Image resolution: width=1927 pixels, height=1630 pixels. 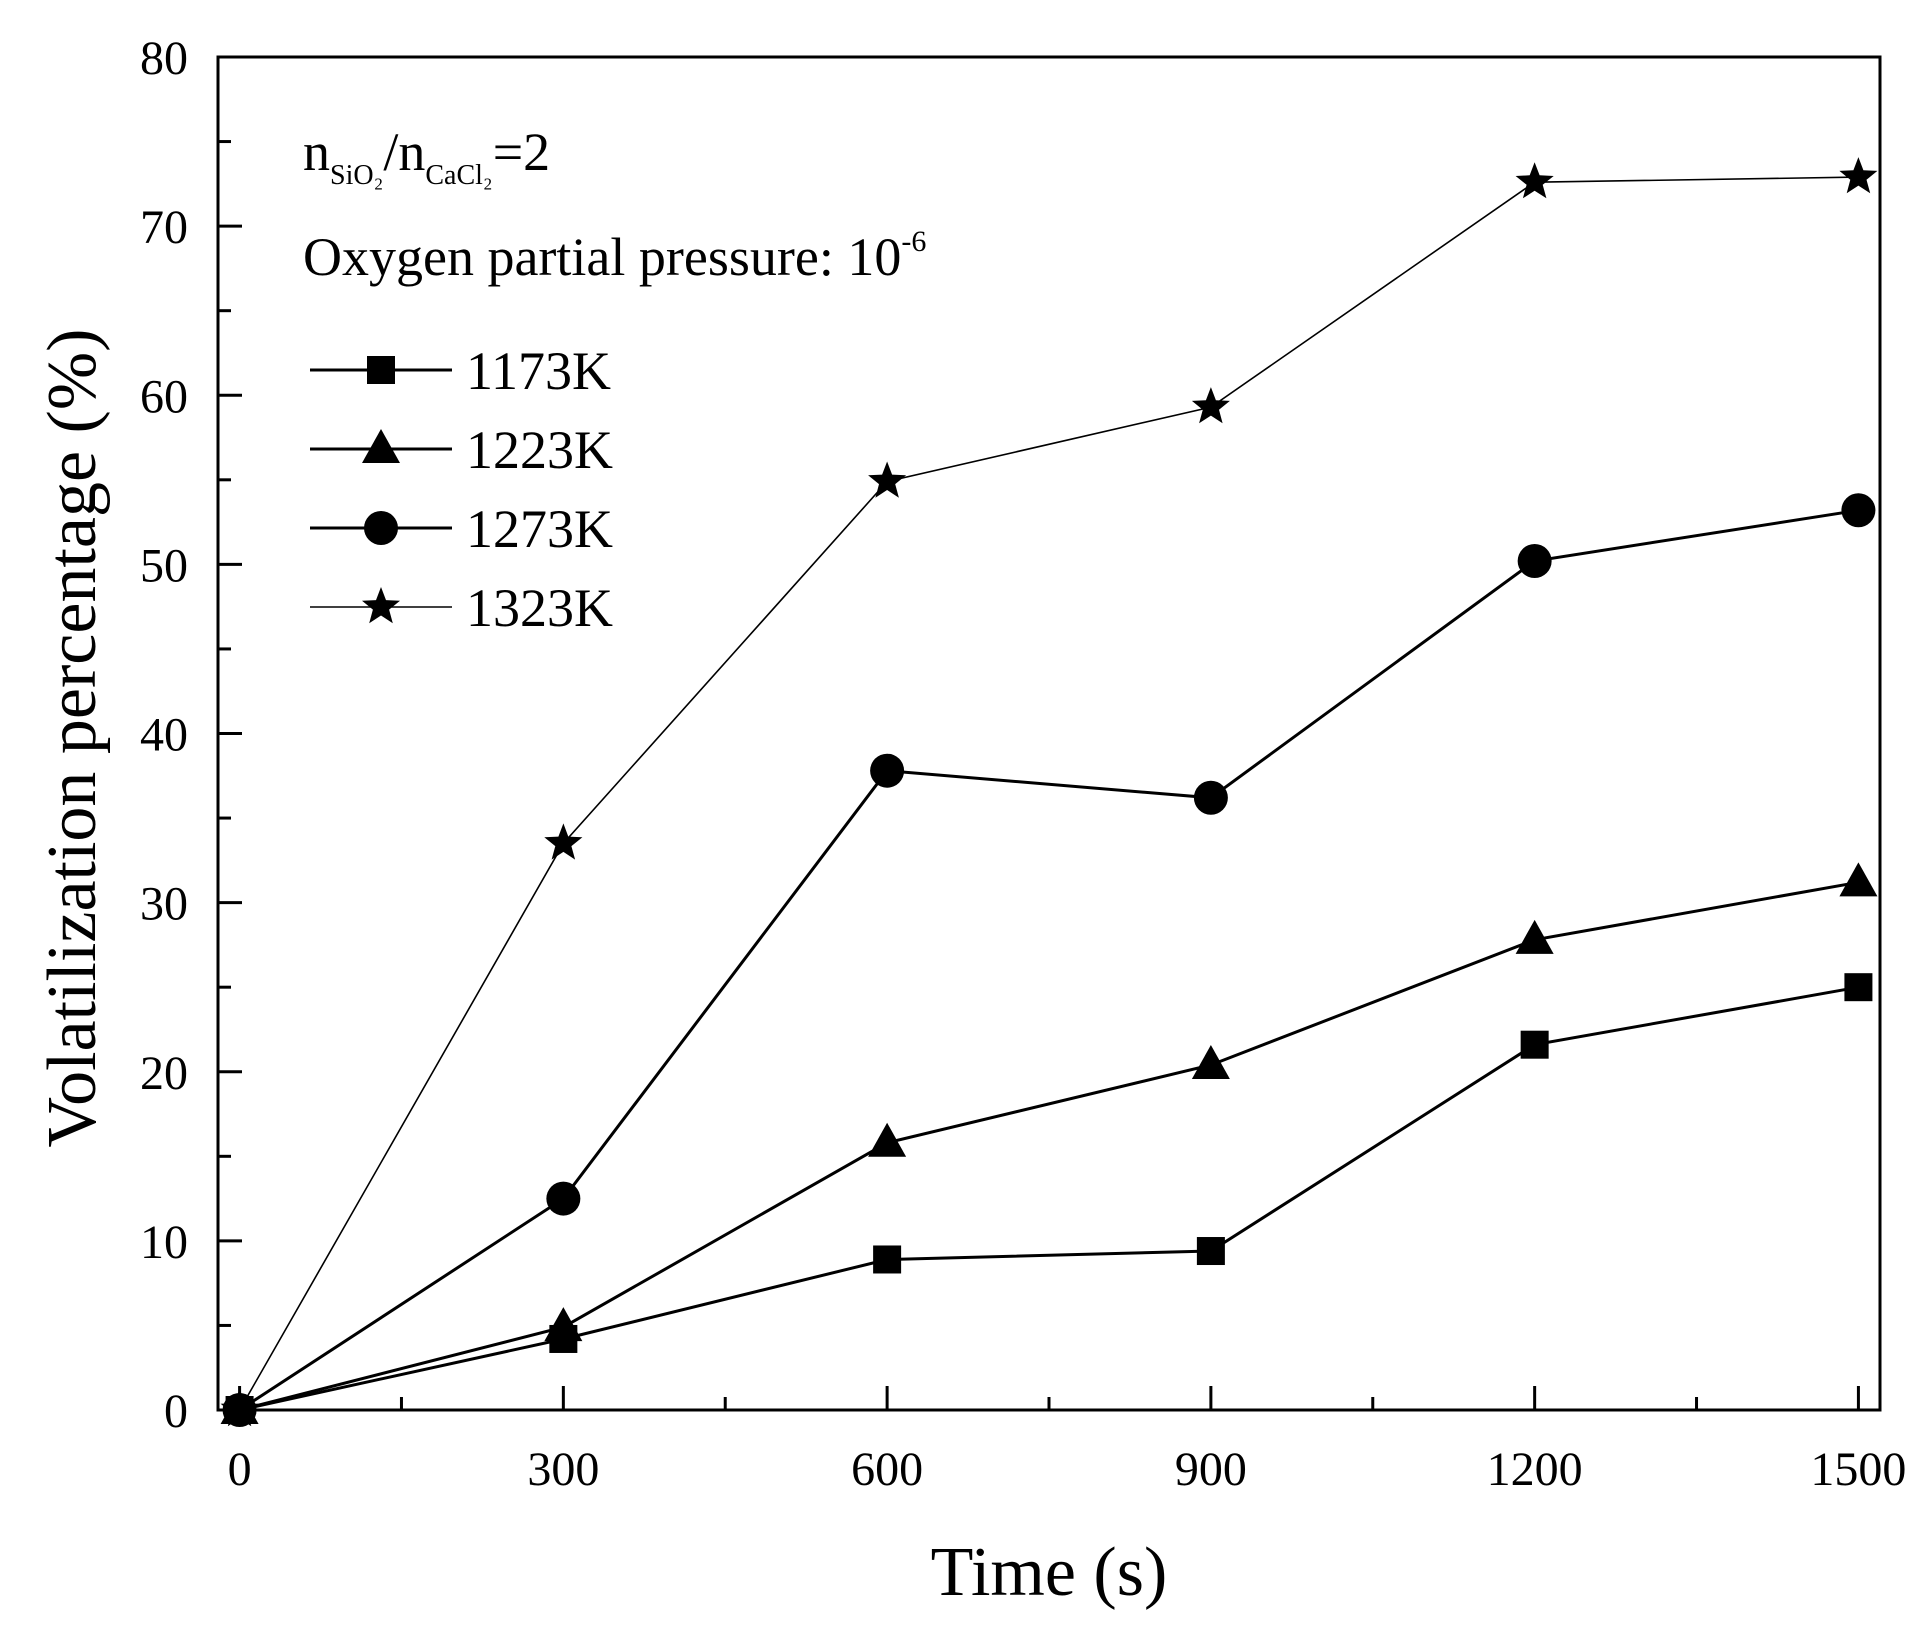 I want to click on y-tick-label: 40, so click(x=164, y=735).